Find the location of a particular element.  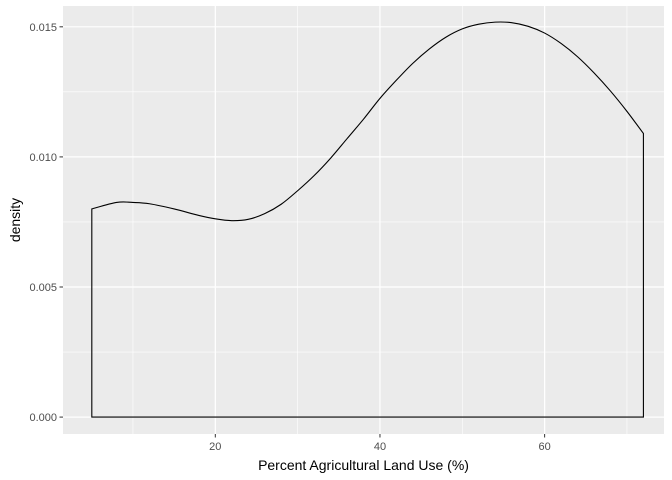

y-axis-title: density is located at coordinates (15, 220).